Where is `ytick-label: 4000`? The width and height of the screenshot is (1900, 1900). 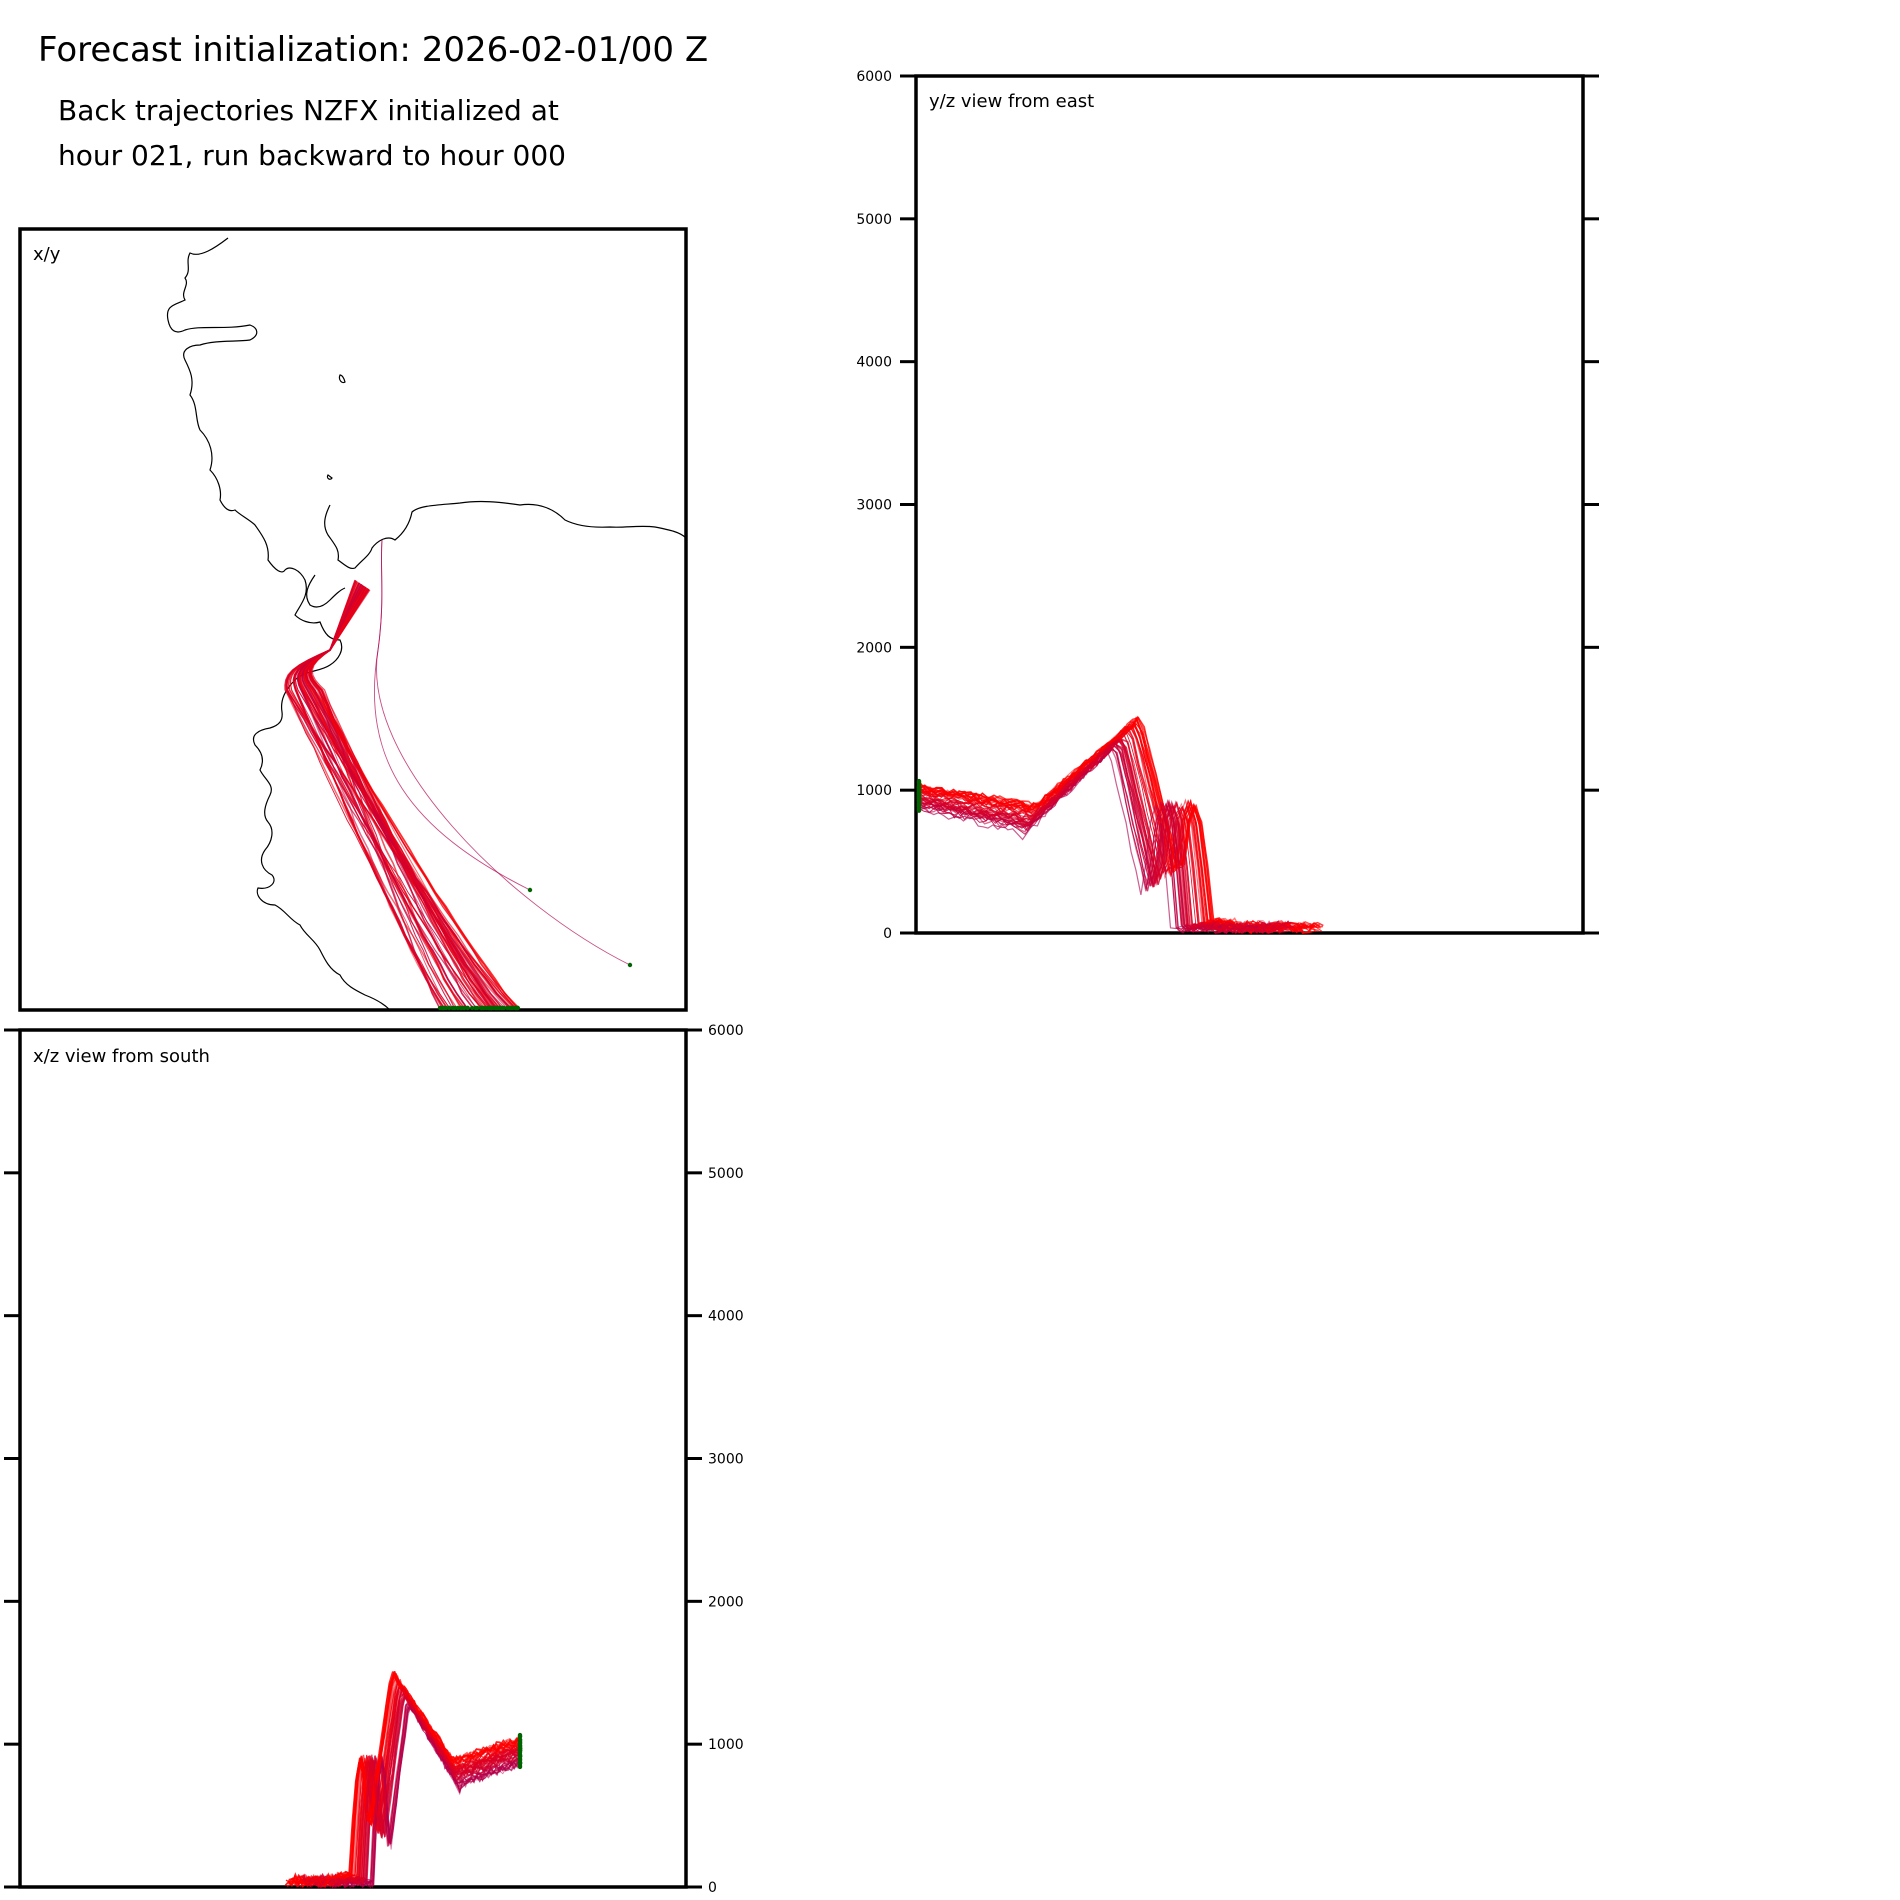 ytick-label: 4000 is located at coordinates (874, 363).